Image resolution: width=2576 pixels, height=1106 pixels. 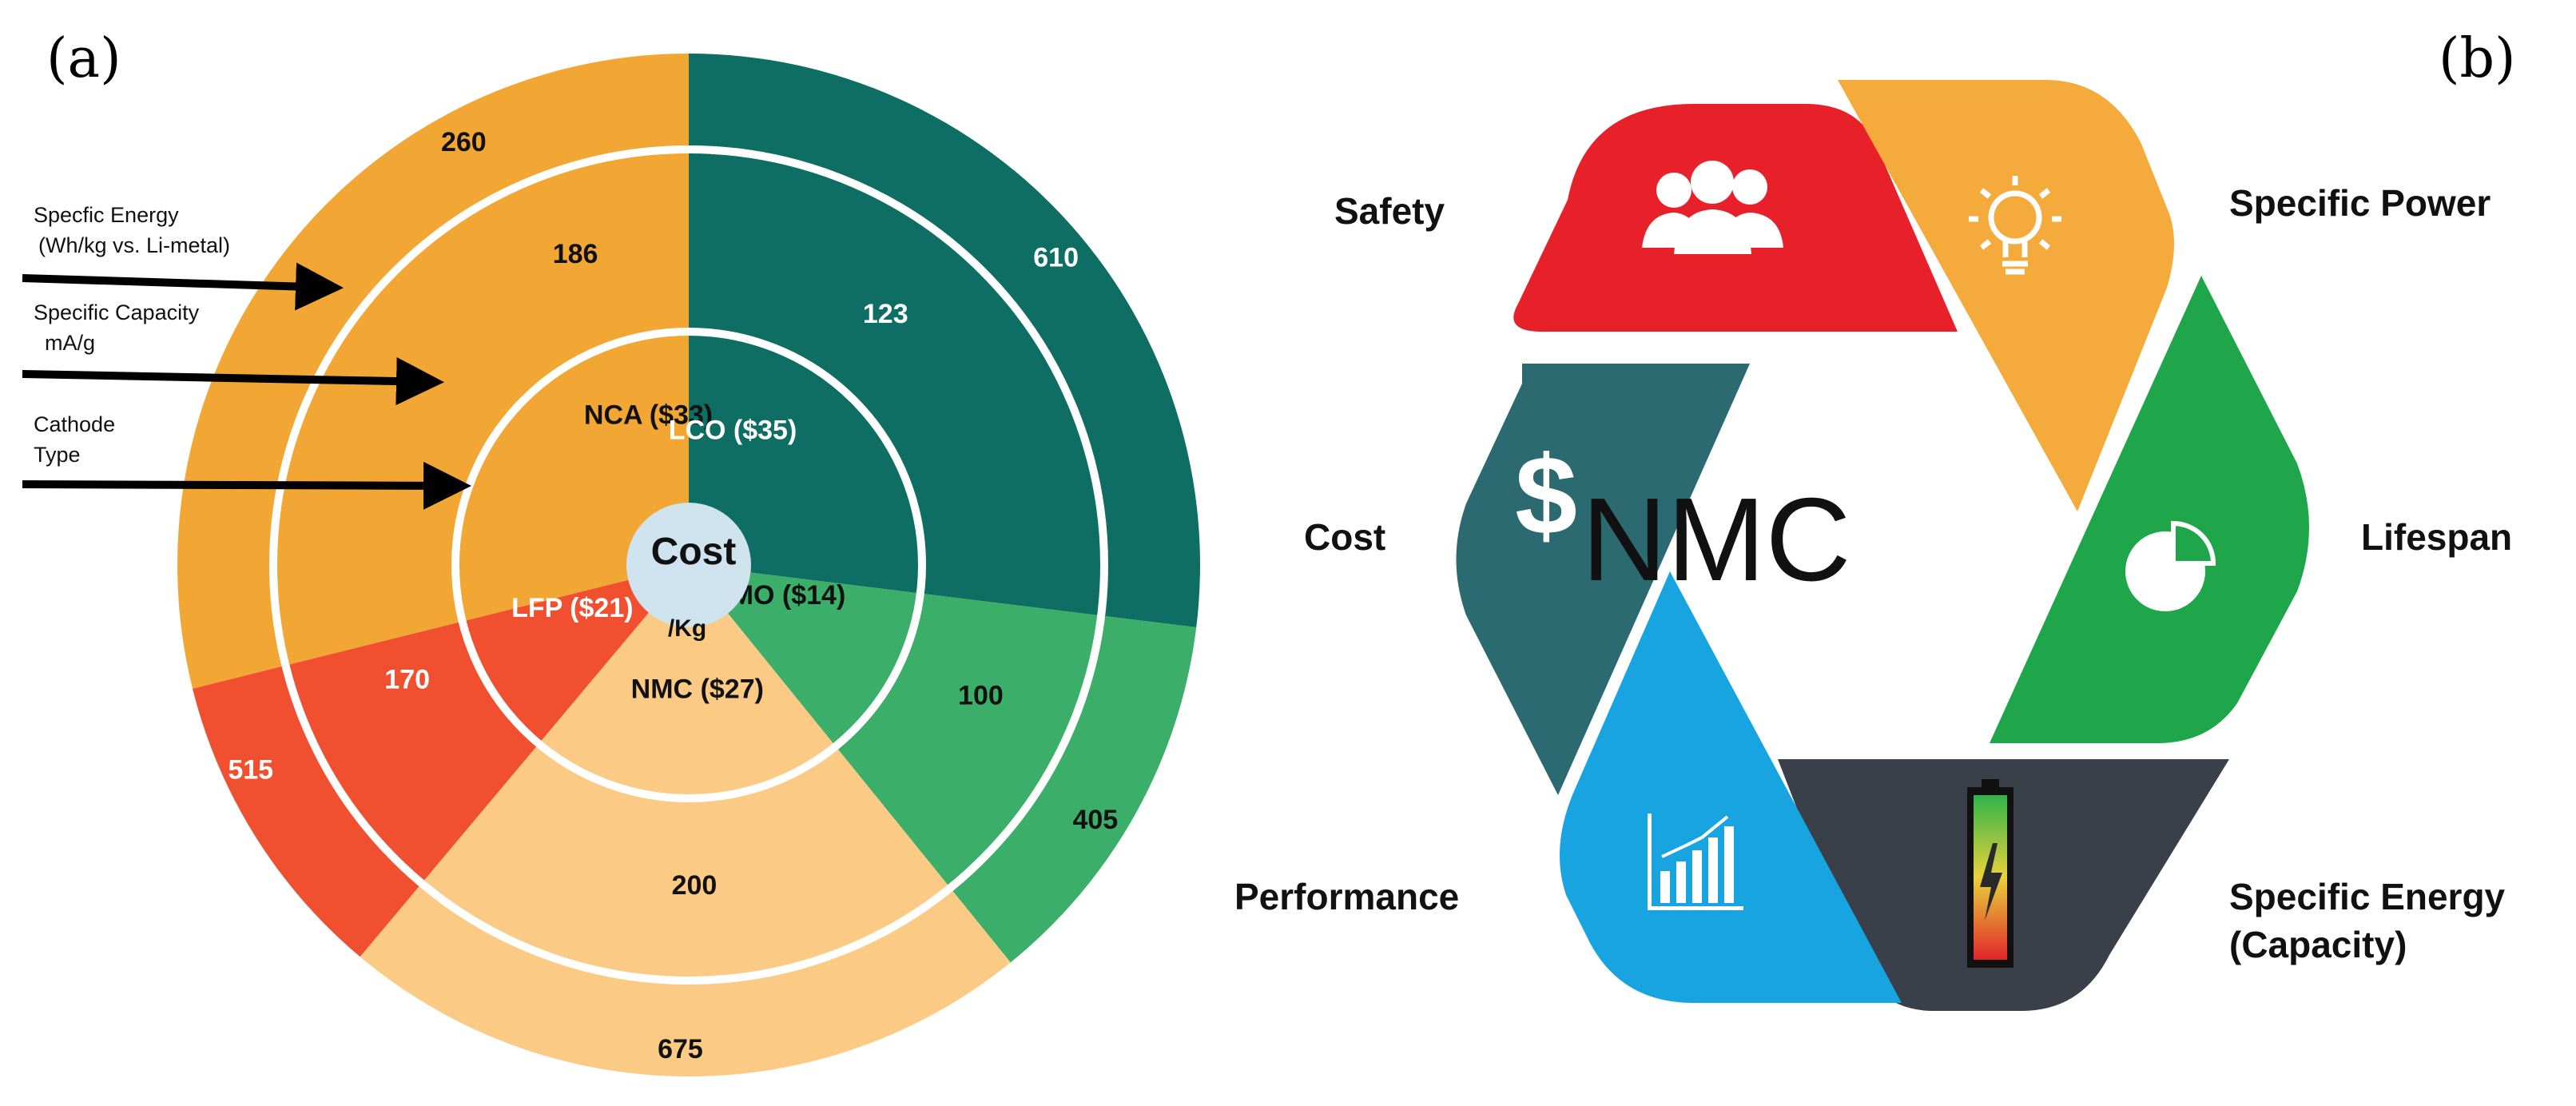 What do you see at coordinates (183, 286) in the screenshot?
I see `energy-arrow` at bounding box center [183, 286].